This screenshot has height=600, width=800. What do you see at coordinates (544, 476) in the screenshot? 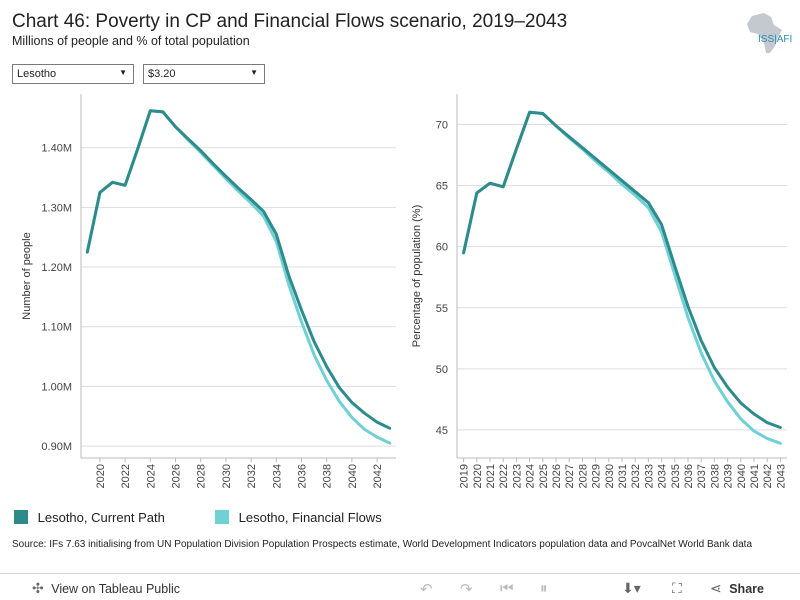
I see `x-tick-label: 2025` at bounding box center [544, 476].